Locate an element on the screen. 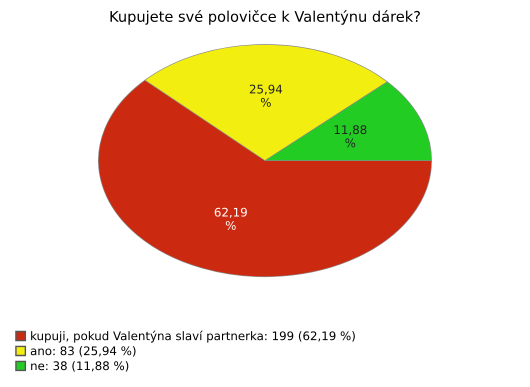  legend-label: ano: 83 (25,94 %) is located at coordinates (83, 351).